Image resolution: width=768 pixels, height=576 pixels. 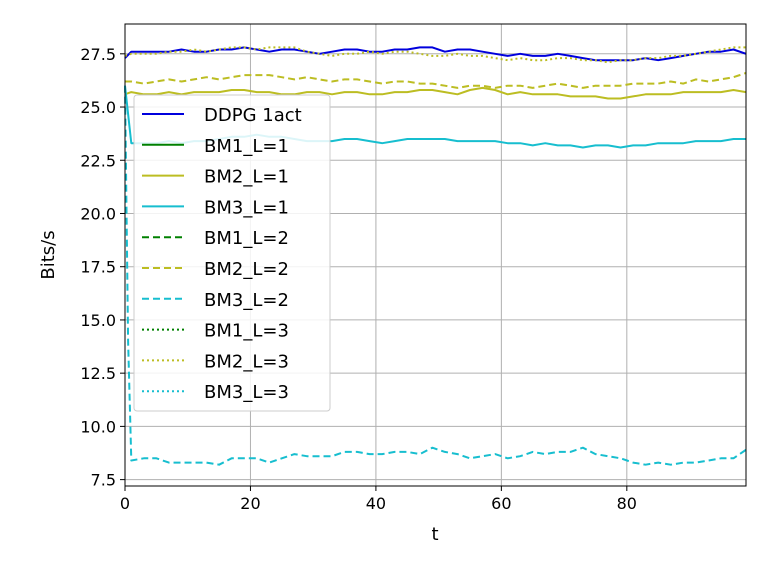 What do you see at coordinates (246, 207) in the screenshot?
I see `legend-label: BM3_L=1` at bounding box center [246, 207].